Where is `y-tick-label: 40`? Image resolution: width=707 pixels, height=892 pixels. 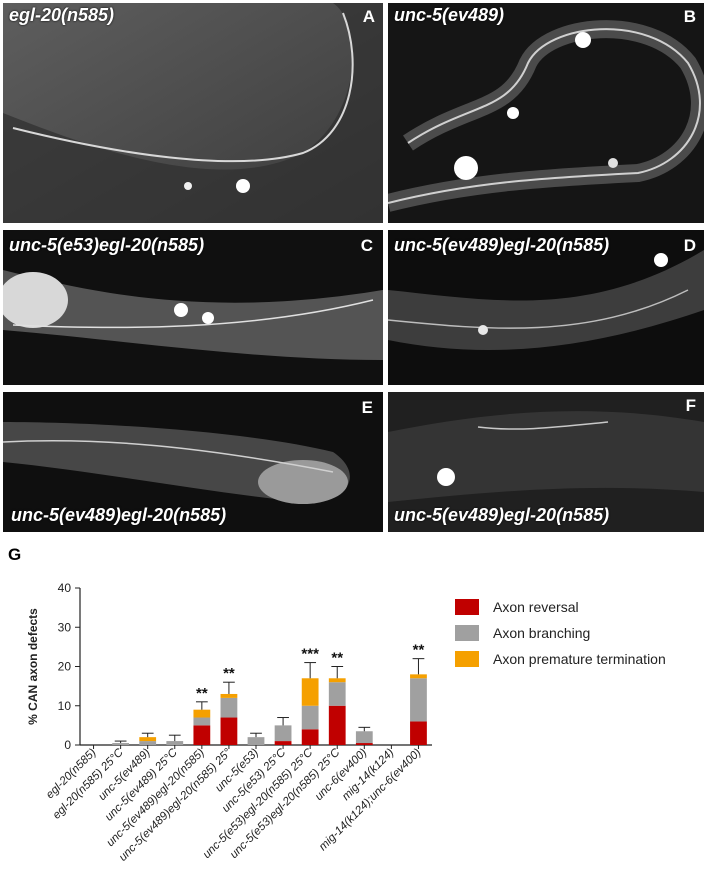 y-tick-label: 40 is located at coordinates (65, 588).